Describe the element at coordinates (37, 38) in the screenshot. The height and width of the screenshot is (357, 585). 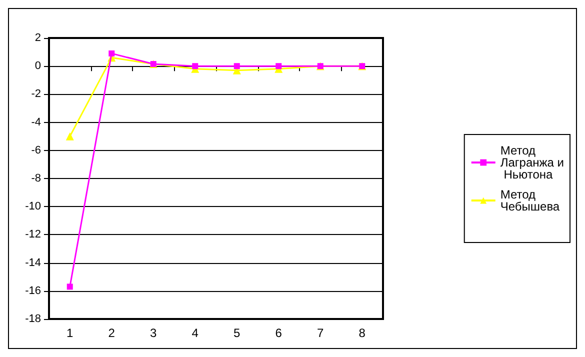
I see `y-tick-label: 2` at that location.